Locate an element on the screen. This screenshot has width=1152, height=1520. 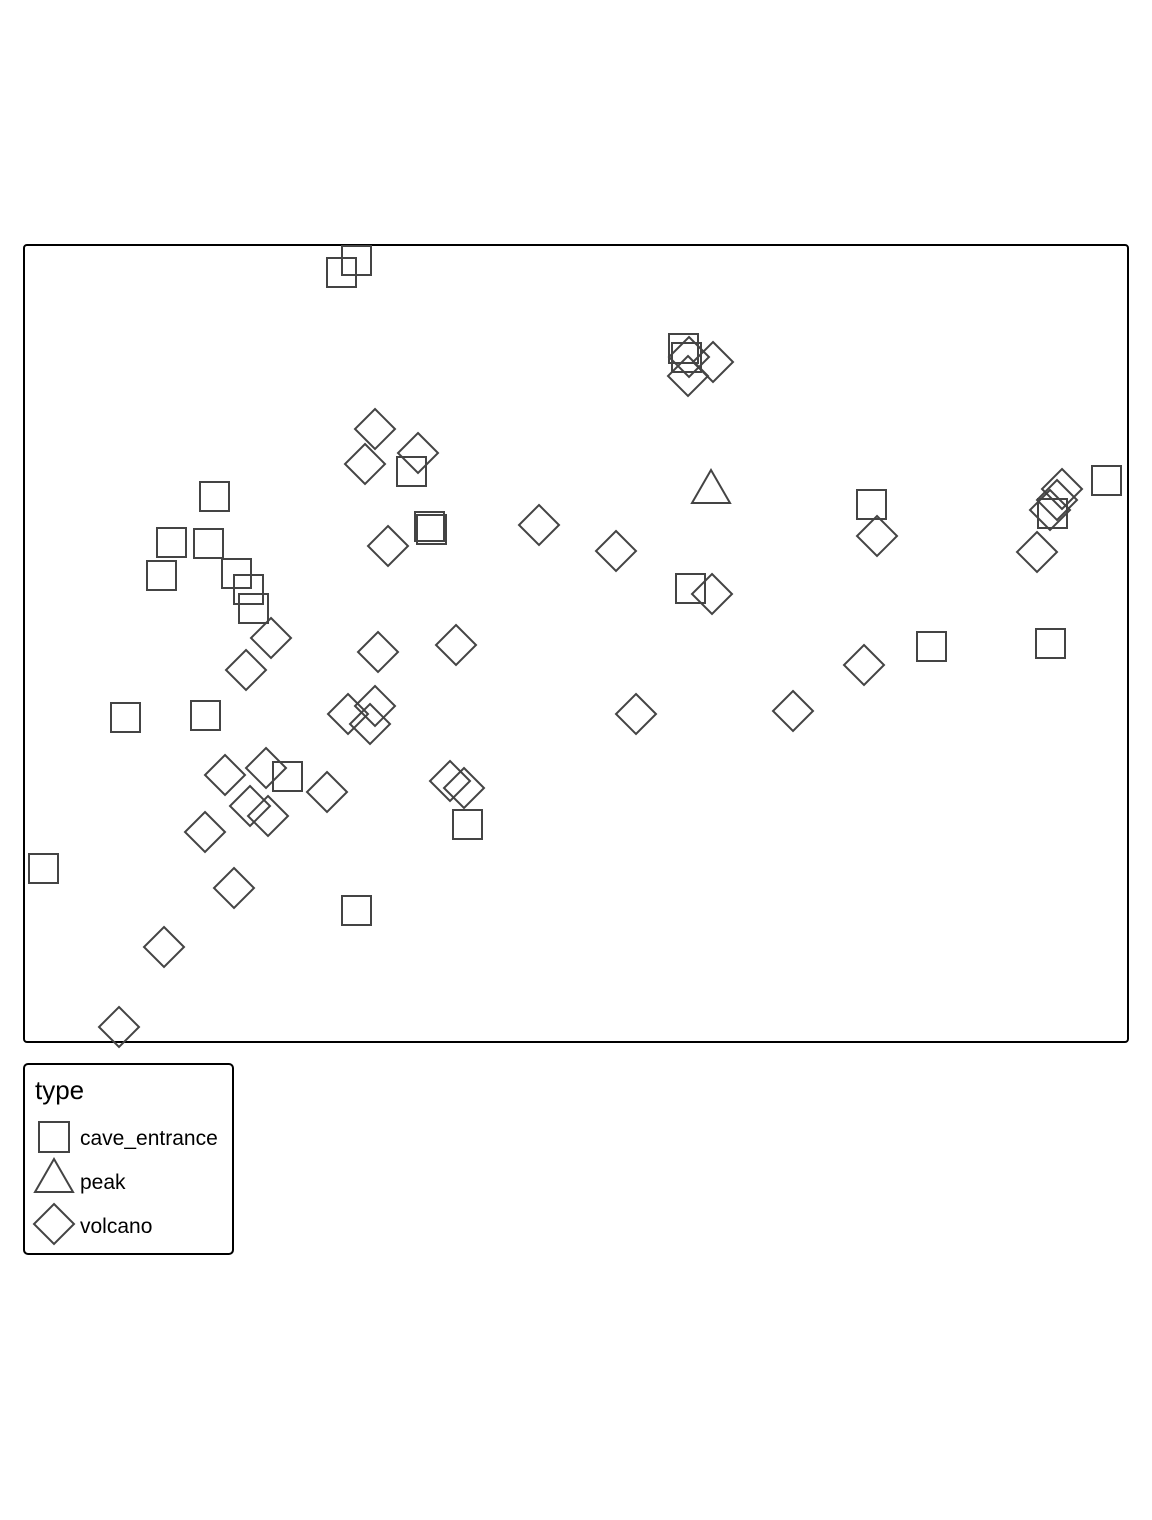
legend-label-peak: peak is located at coordinates (103, 1182).